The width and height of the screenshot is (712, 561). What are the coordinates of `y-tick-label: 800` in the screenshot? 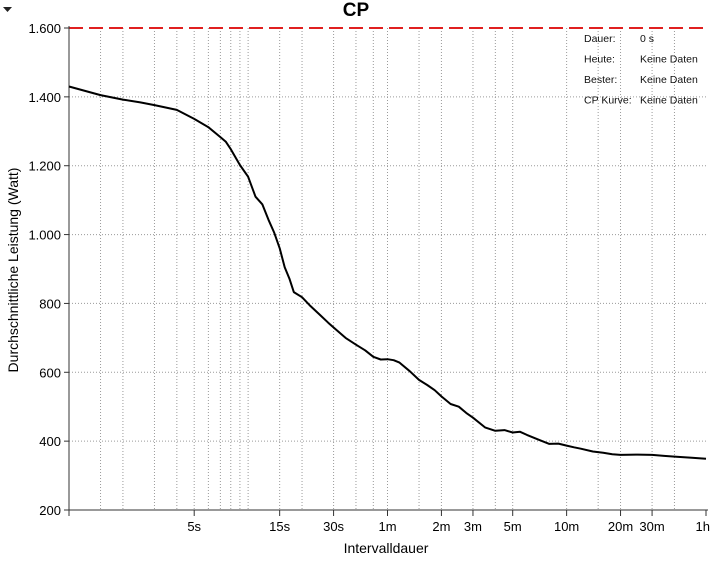 It's located at (50, 303).